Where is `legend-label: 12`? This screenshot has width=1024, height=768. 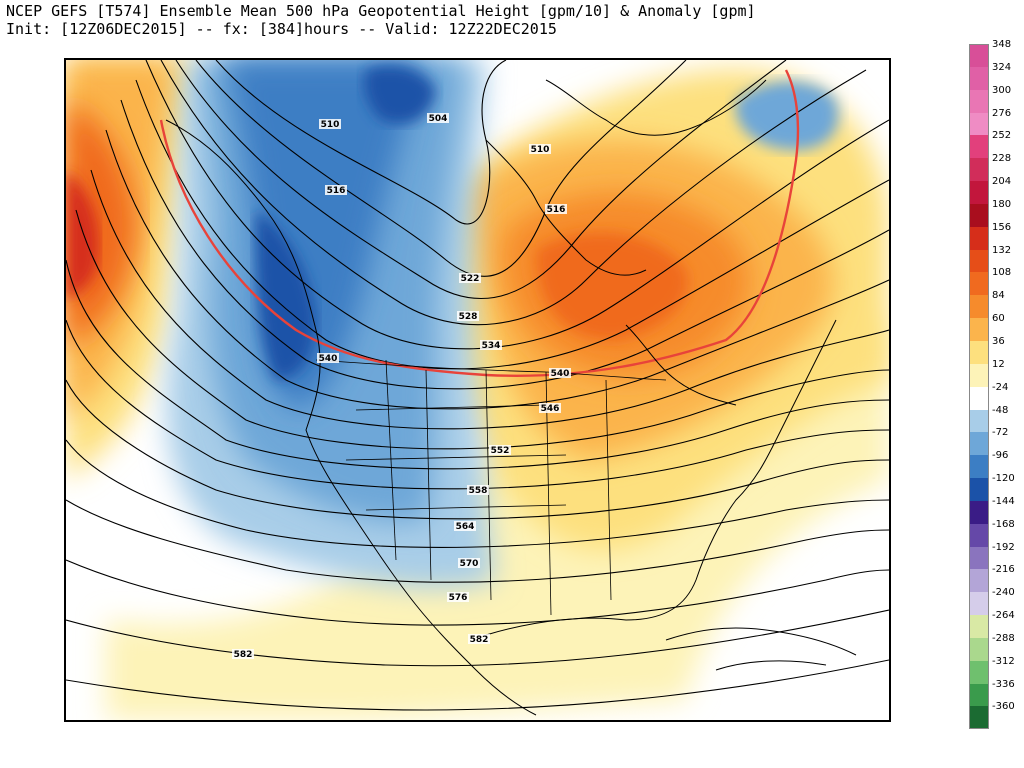 legend-label: 12 is located at coordinates (998, 364).